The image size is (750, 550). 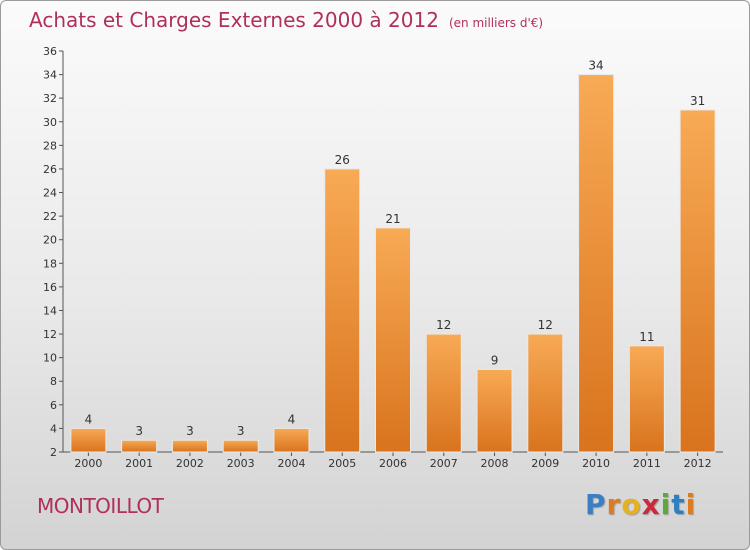 What do you see at coordinates (50, 216) in the screenshot?
I see `y-tick-label: 22` at bounding box center [50, 216].